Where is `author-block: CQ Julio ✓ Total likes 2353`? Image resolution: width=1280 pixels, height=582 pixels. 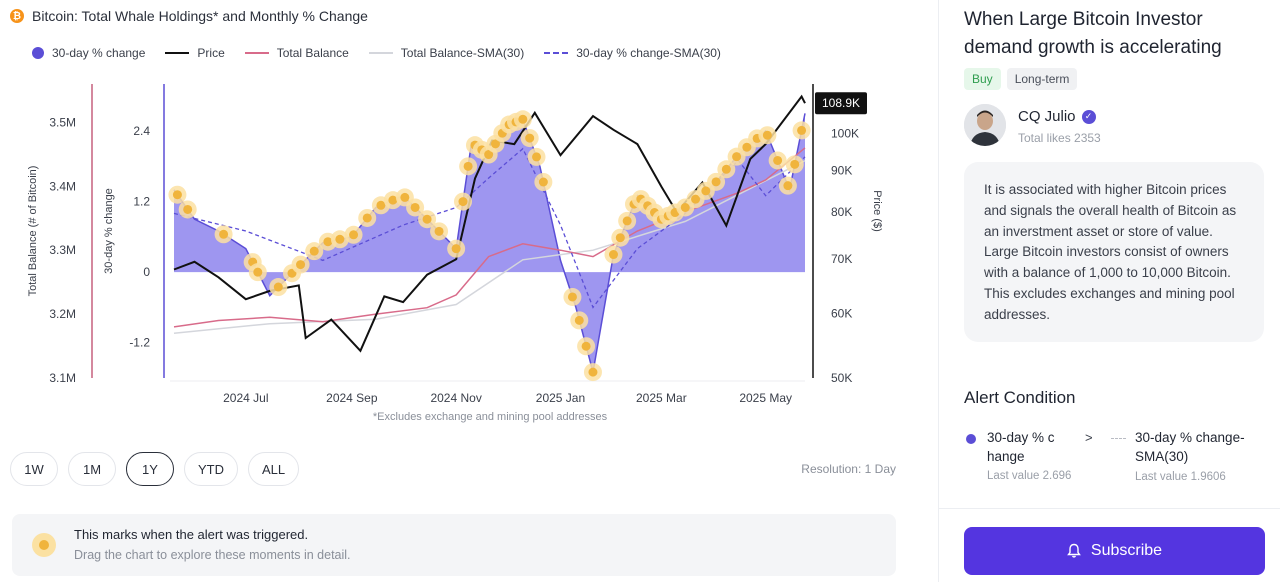 author-block: CQ Julio ✓ Total likes 2353 is located at coordinates (1114, 126).